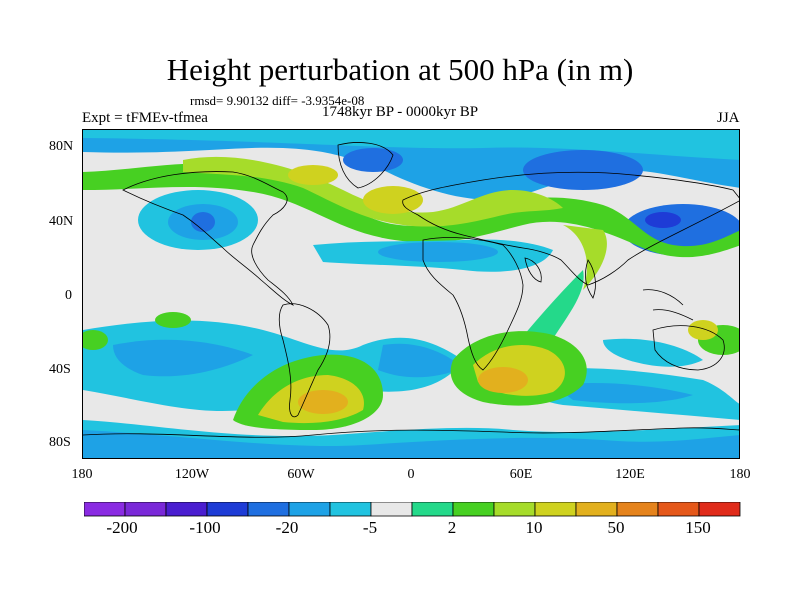 This screenshot has width=800, height=600. I want to click on y-tick-40n: 40N, so click(61, 221).